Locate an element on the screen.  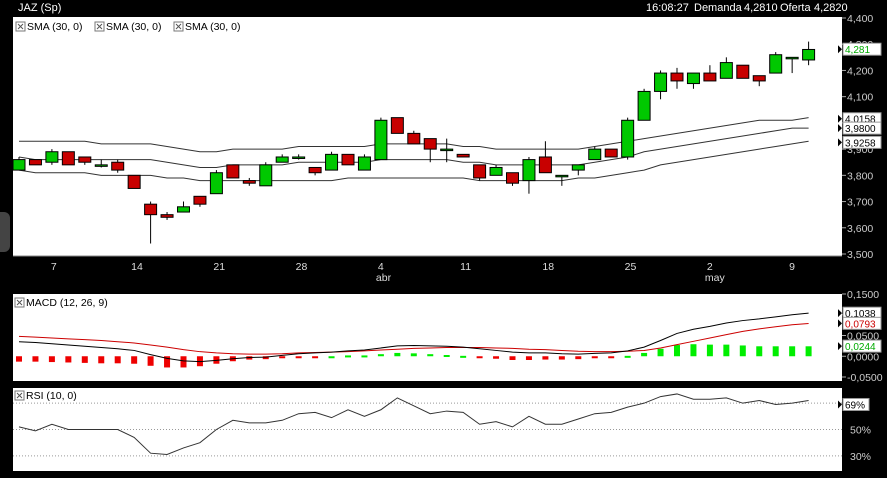
x-day-label: 9 is located at coordinates (792, 267).